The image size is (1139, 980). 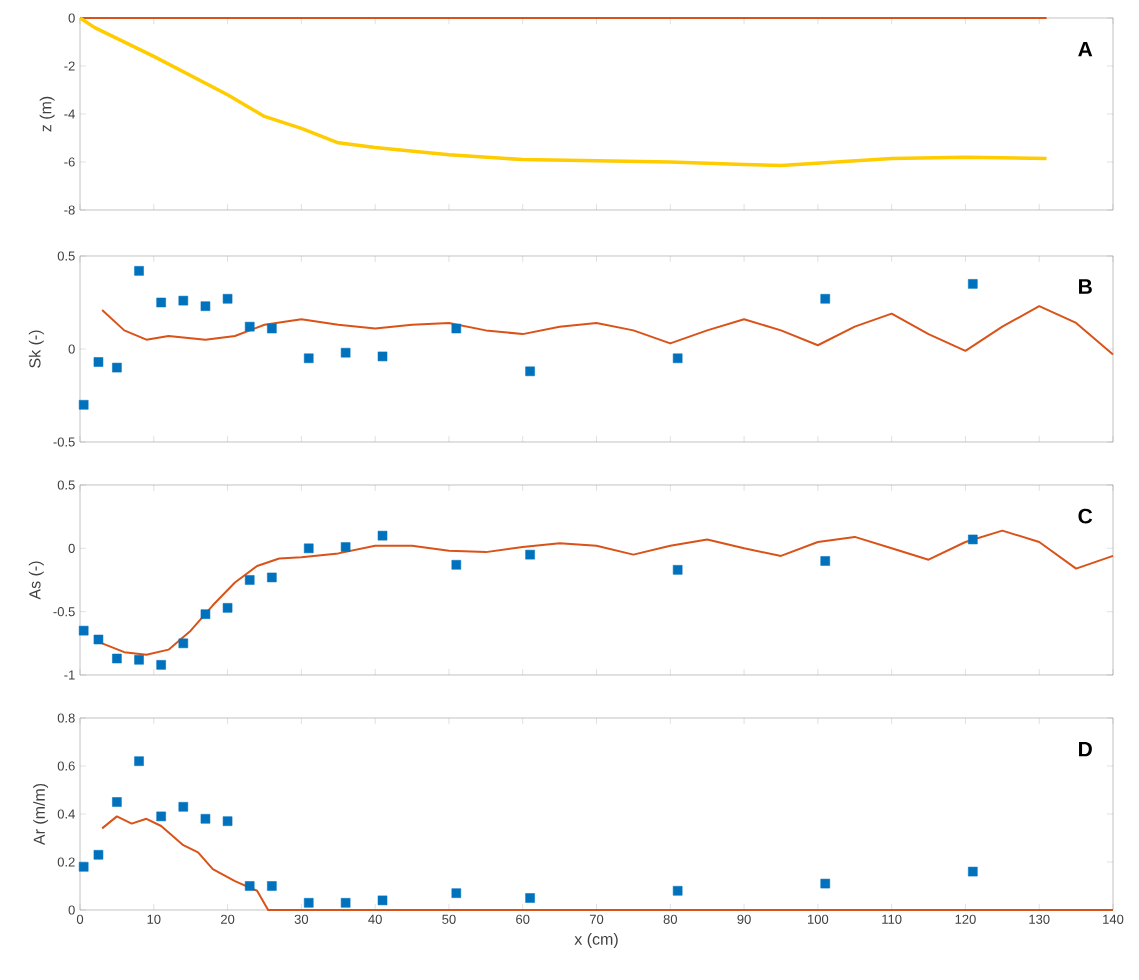 I want to click on x-tick-label: 20, so click(x=227, y=919).